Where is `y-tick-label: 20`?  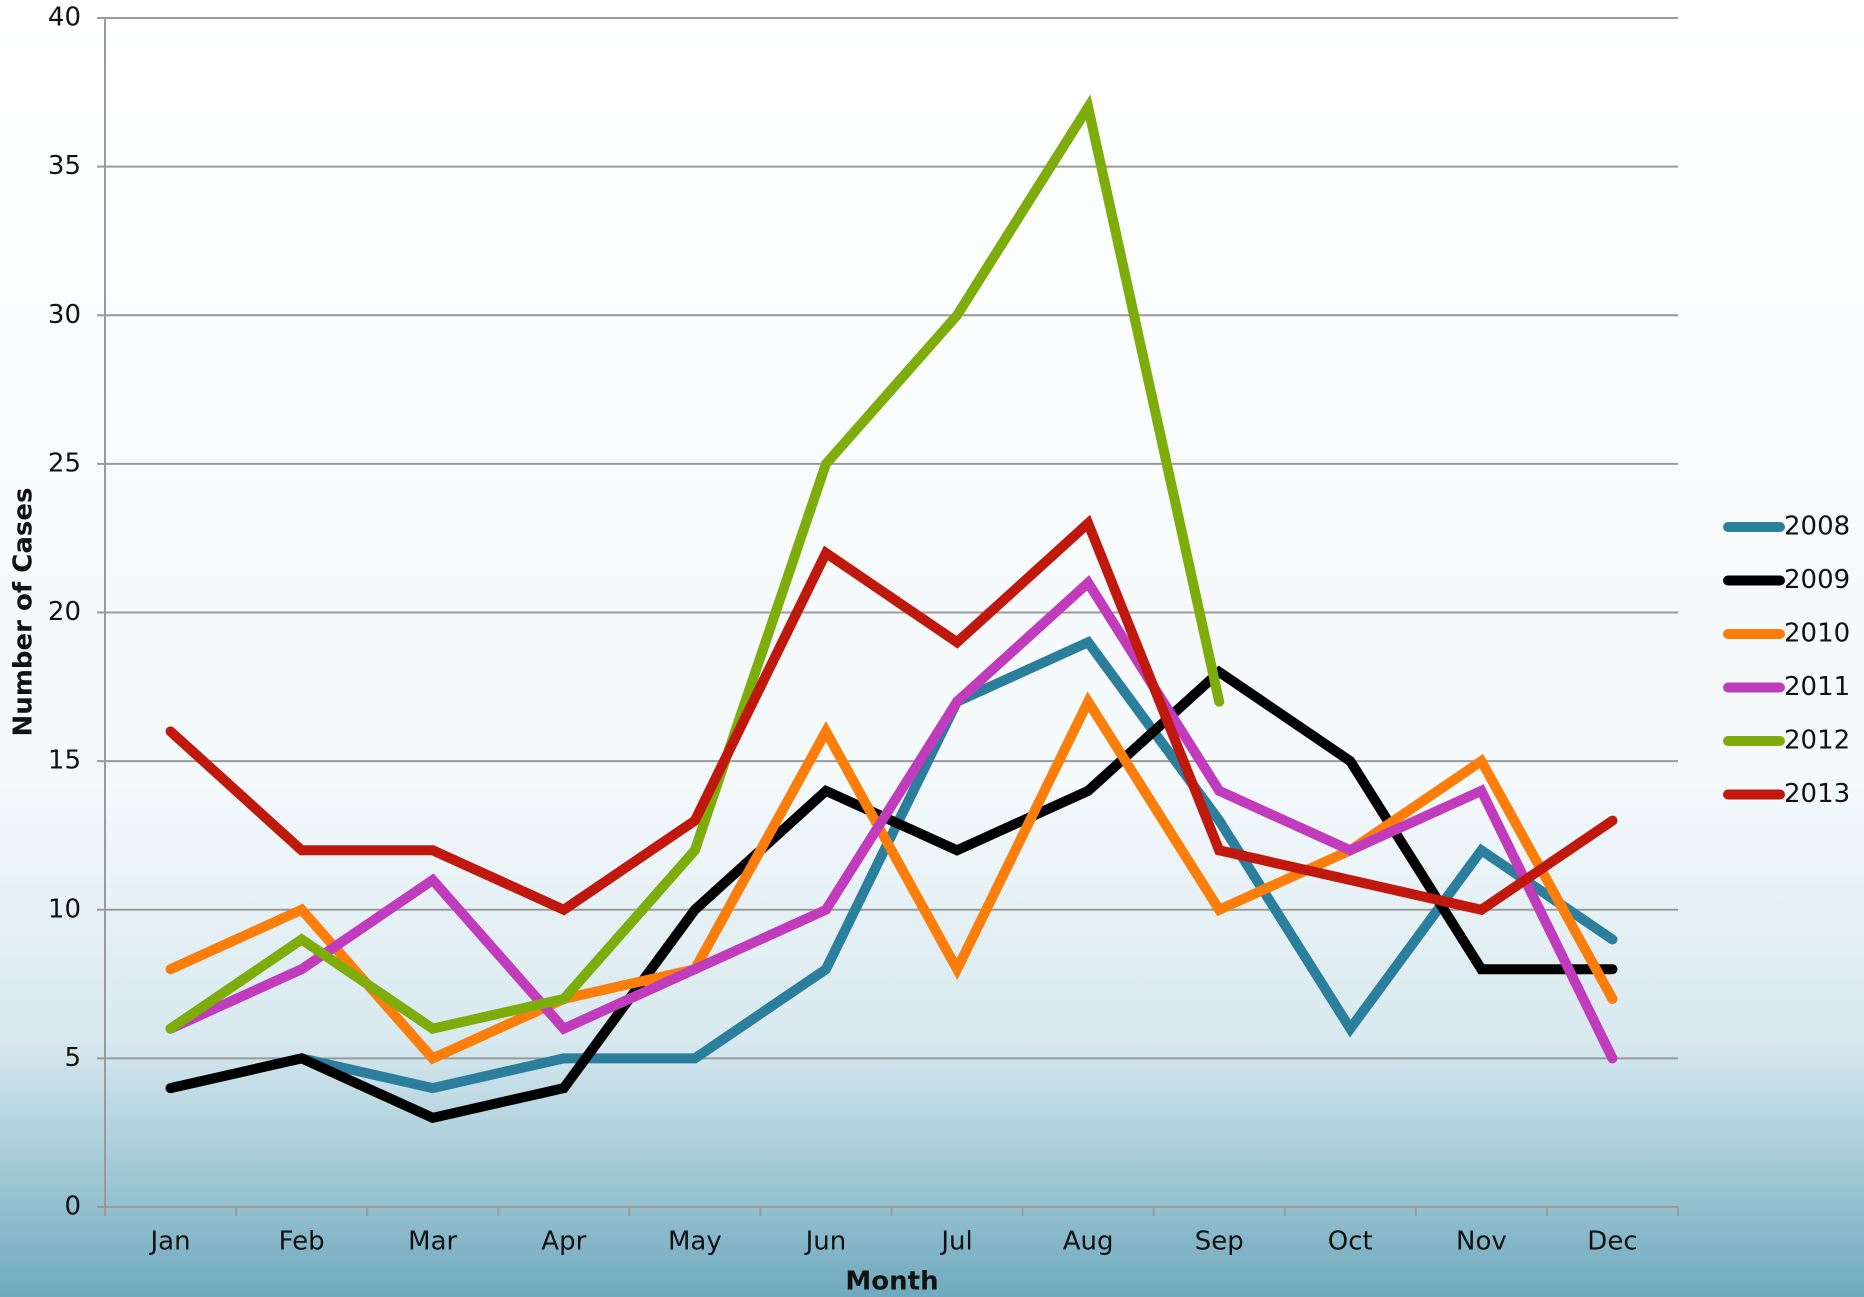 y-tick-label: 20 is located at coordinates (64, 612).